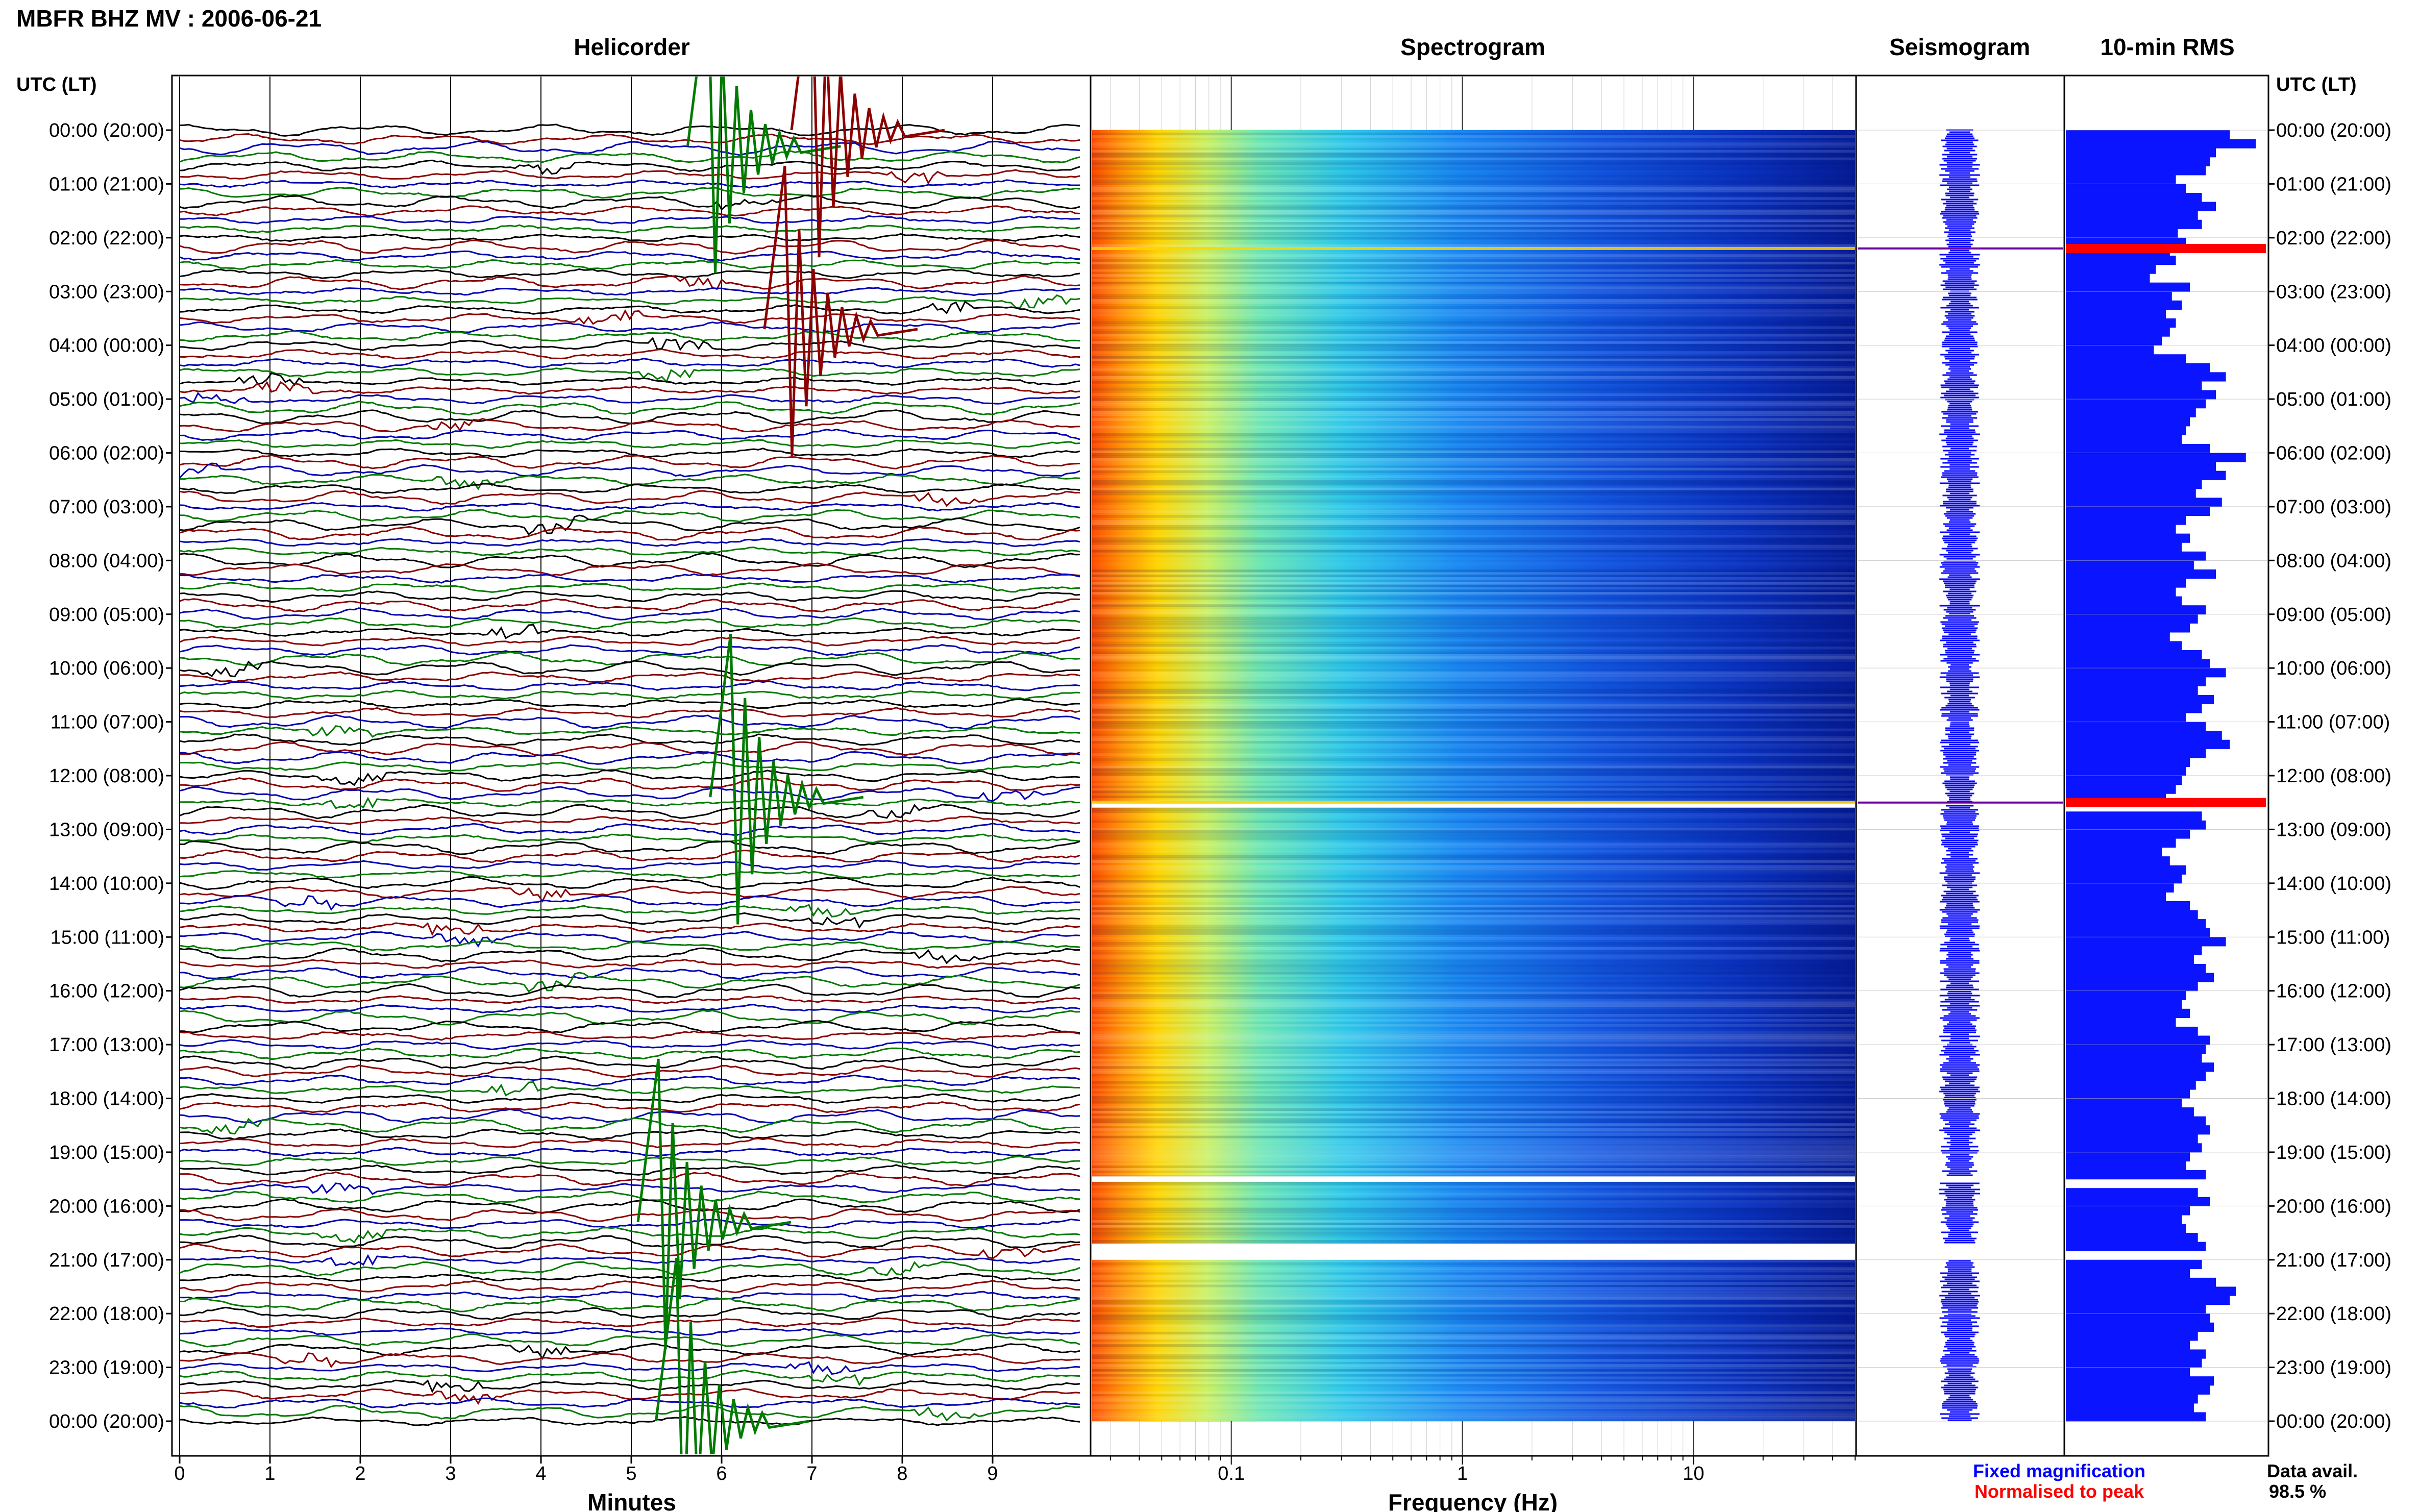 This screenshot has width=2419, height=1512. What do you see at coordinates (2333, 1206) in the screenshot?
I see `hour-label-right: 20:00 (16:00)` at bounding box center [2333, 1206].